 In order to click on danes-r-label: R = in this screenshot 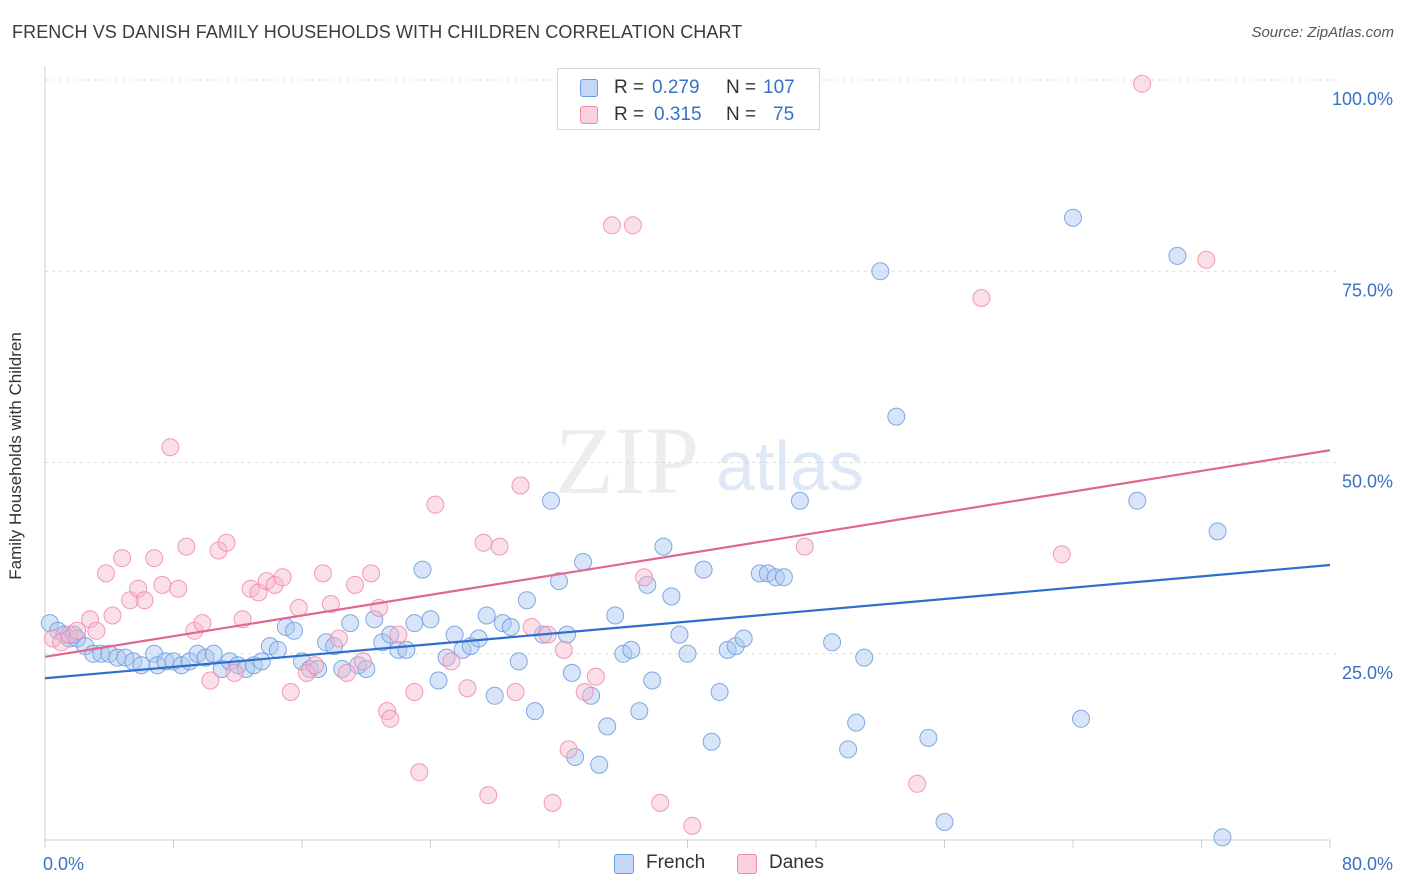, I will do `click(629, 114)`.